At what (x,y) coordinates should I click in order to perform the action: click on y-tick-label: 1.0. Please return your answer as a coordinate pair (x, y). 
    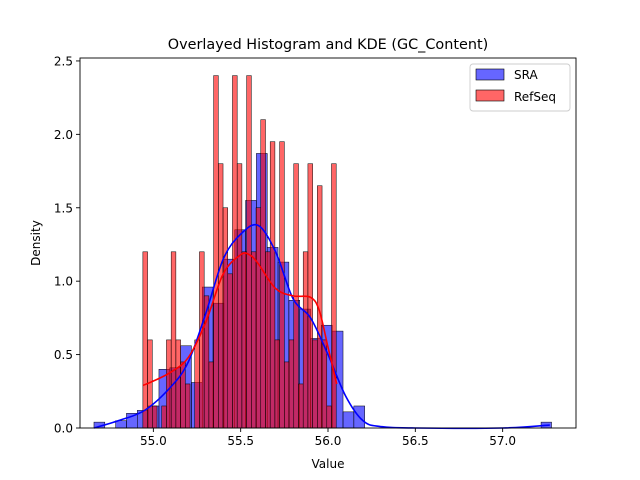
    Looking at the image, I should click on (63, 282).